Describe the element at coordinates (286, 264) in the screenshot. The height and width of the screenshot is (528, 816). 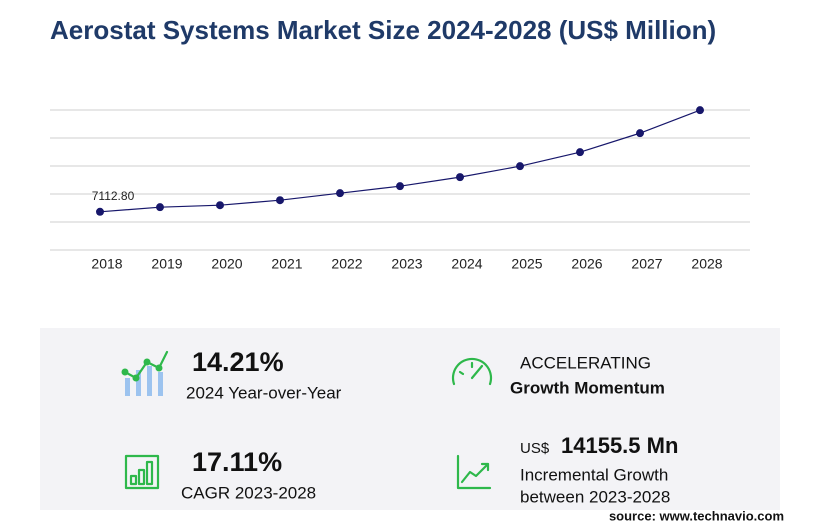
I see `x-tick-label: 2021` at that location.